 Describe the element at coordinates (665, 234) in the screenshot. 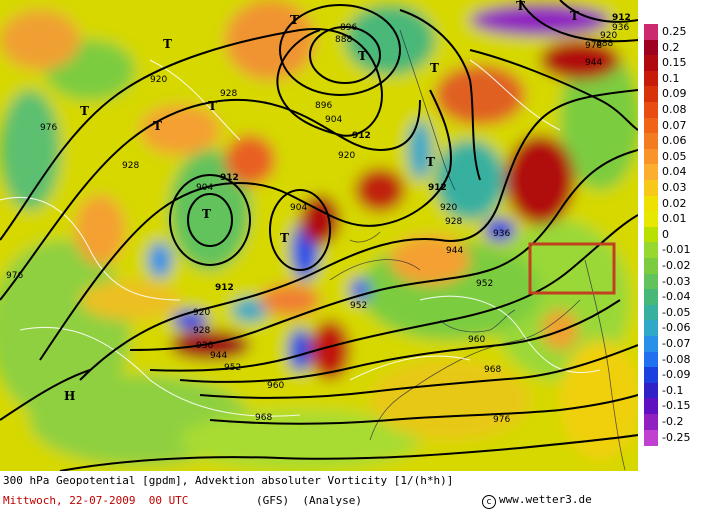

I see `colorscale-label: 0` at that location.